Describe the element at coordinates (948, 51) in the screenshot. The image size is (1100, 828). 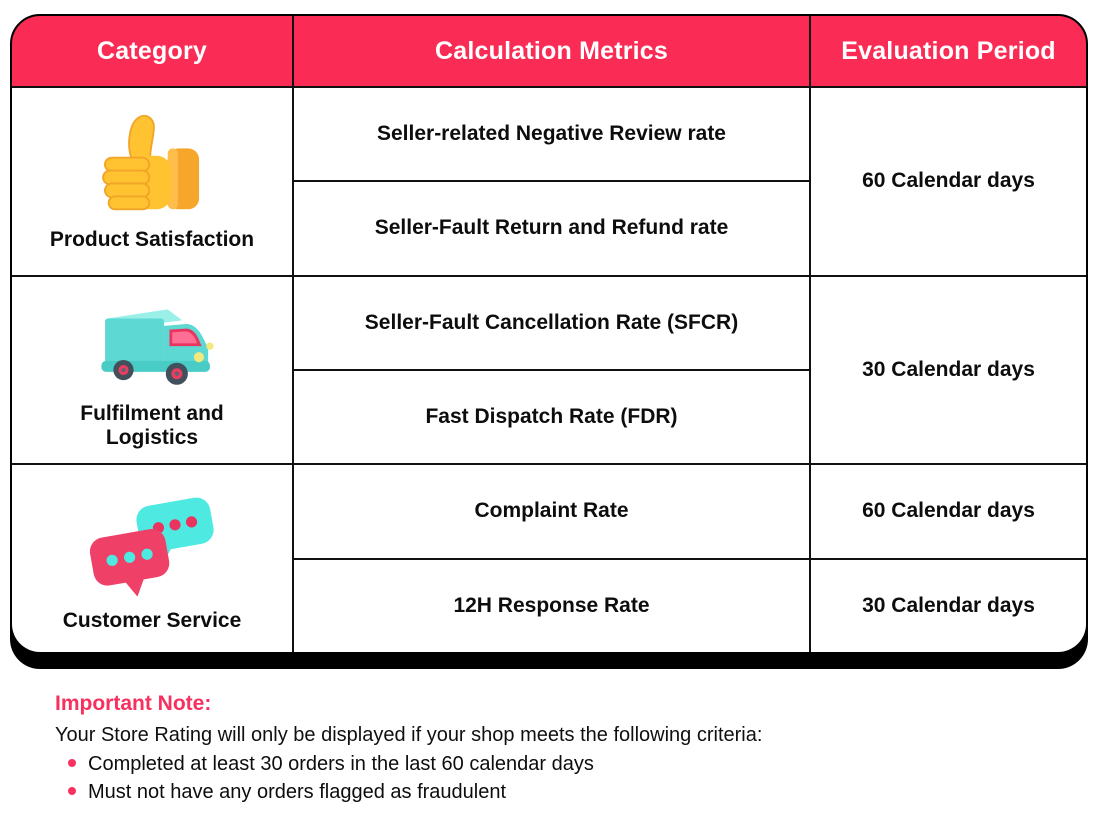
I see `column-header-evaluation-period: Evaluation Period` at that location.